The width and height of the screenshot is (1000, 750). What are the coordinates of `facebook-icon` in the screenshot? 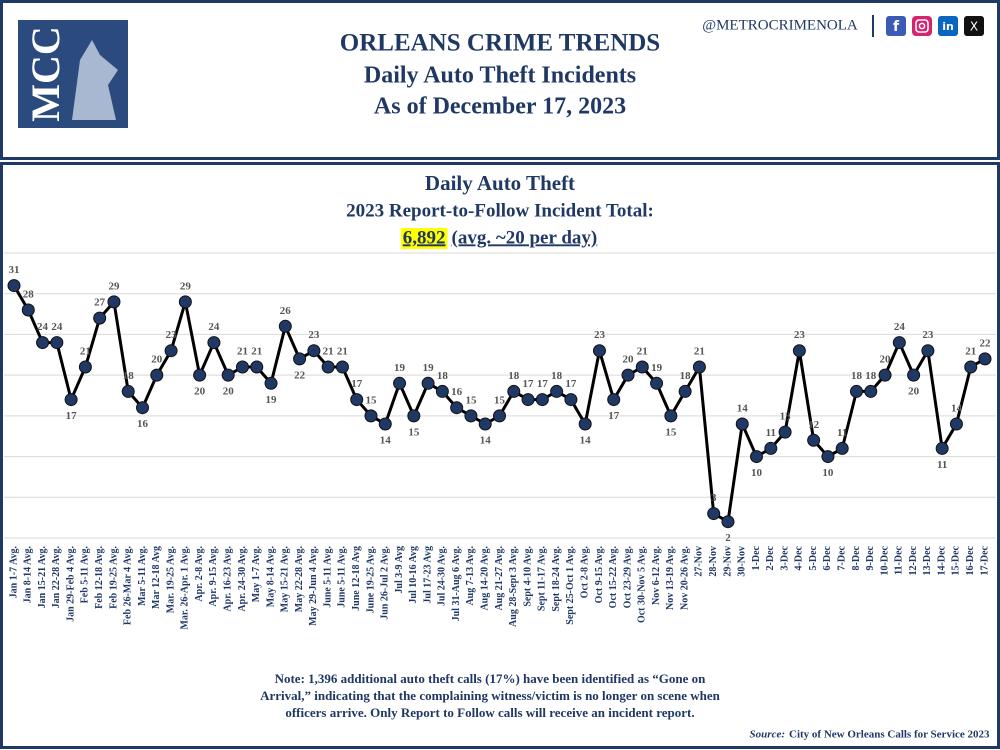 It's located at (896, 26).